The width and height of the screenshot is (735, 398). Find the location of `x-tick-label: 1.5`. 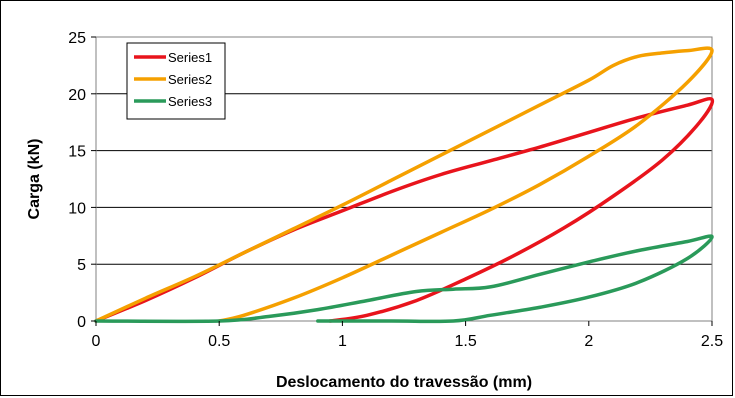

x-tick-label: 1.5 is located at coordinates (465, 341).